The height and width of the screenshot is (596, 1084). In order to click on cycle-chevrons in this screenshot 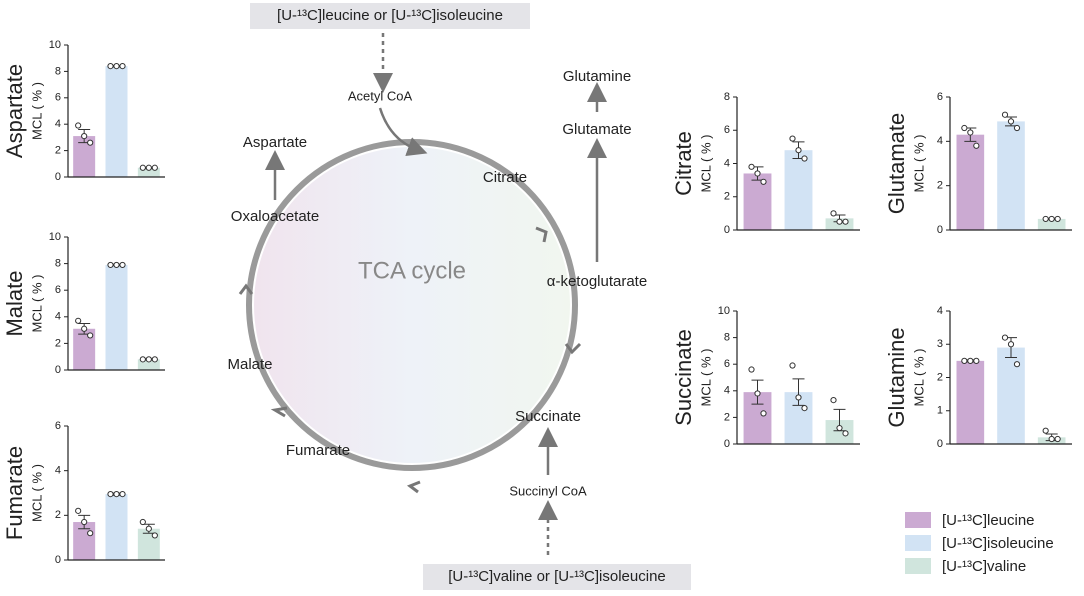, I will do `click(410, 360)`.